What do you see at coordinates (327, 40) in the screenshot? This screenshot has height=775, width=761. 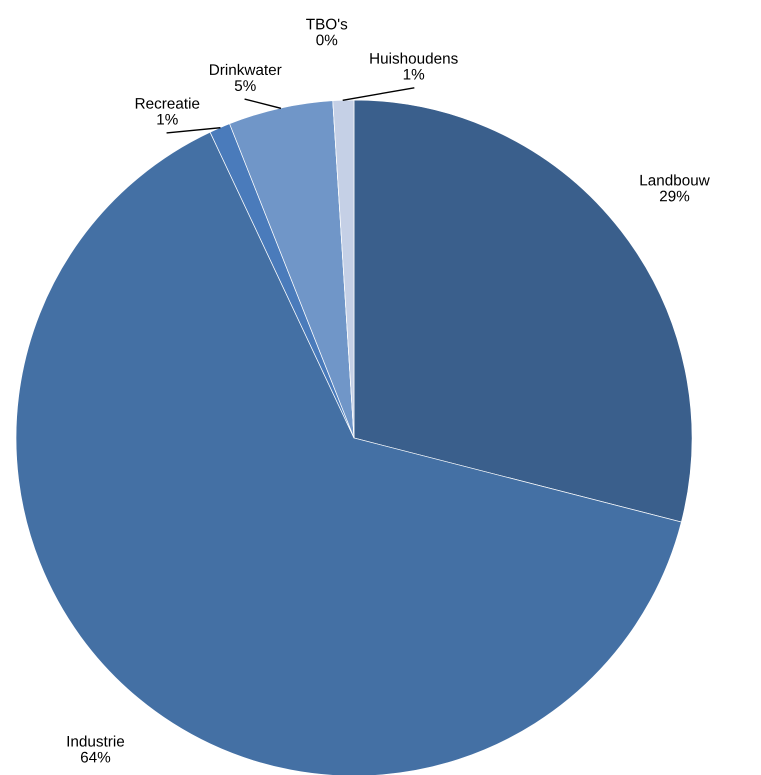 I see `text: 0%` at bounding box center [327, 40].